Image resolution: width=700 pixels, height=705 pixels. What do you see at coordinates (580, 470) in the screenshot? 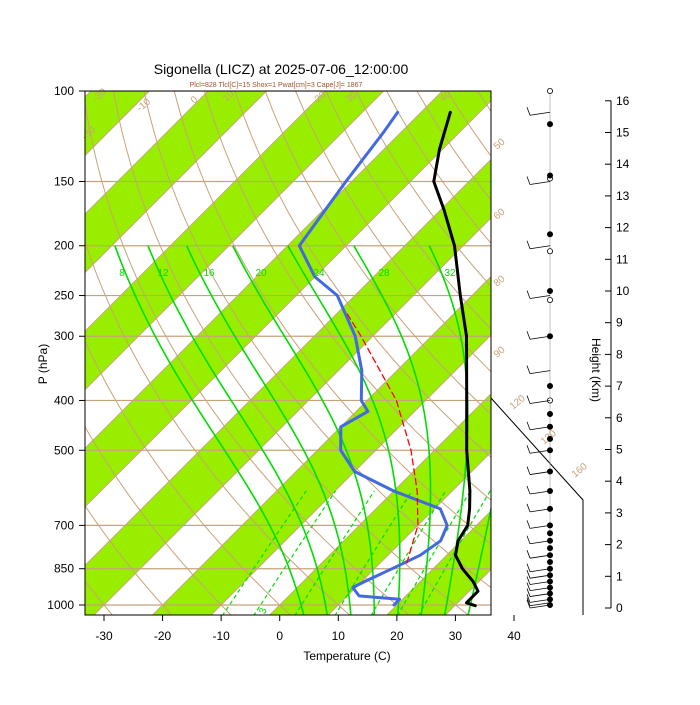
I see `dry-adiabat-label: 160` at bounding box center [580, 470].